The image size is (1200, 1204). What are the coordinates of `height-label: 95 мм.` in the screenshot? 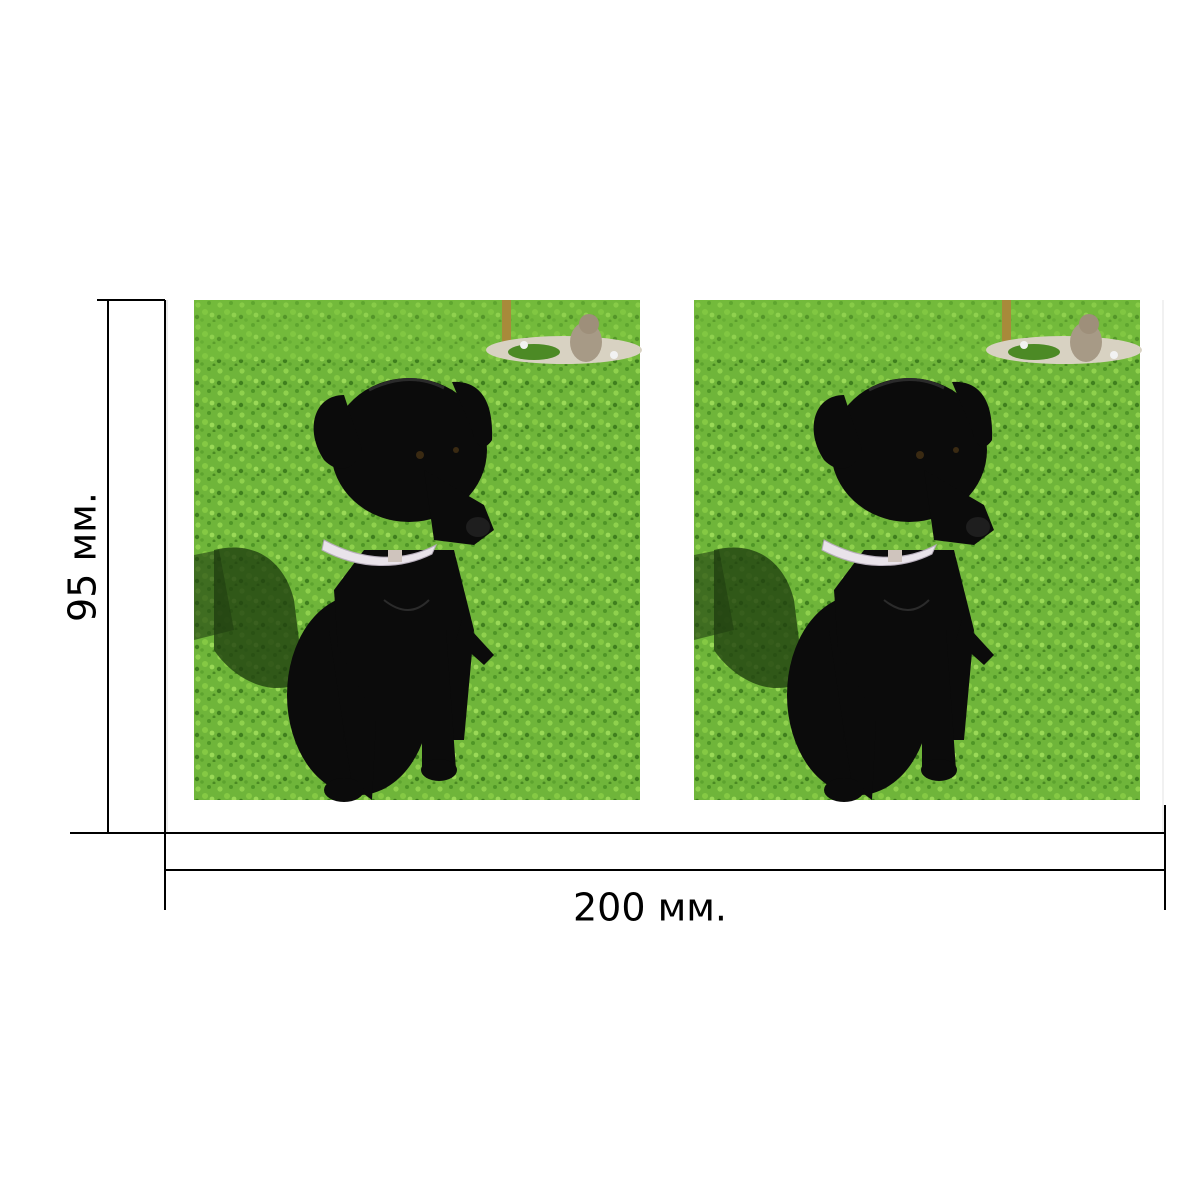 It's located at (83, 557).